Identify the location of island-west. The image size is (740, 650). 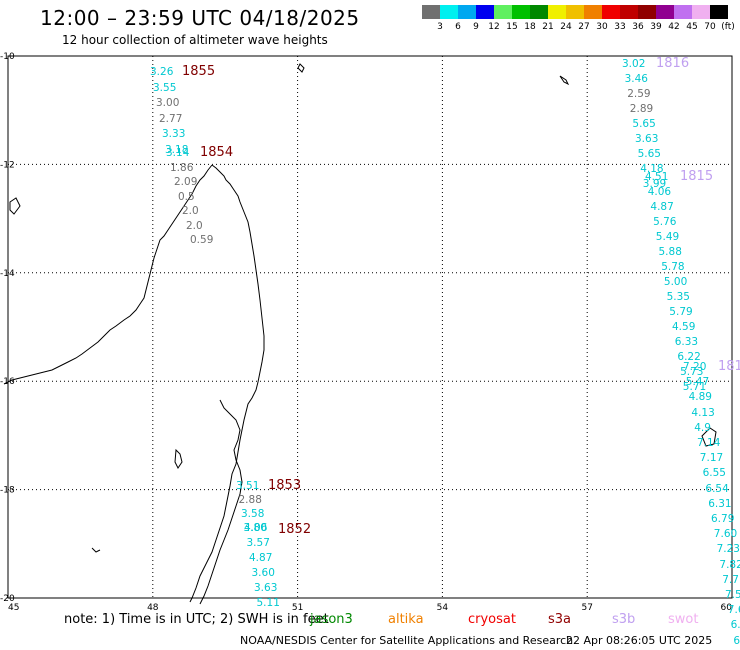
(96, 550).